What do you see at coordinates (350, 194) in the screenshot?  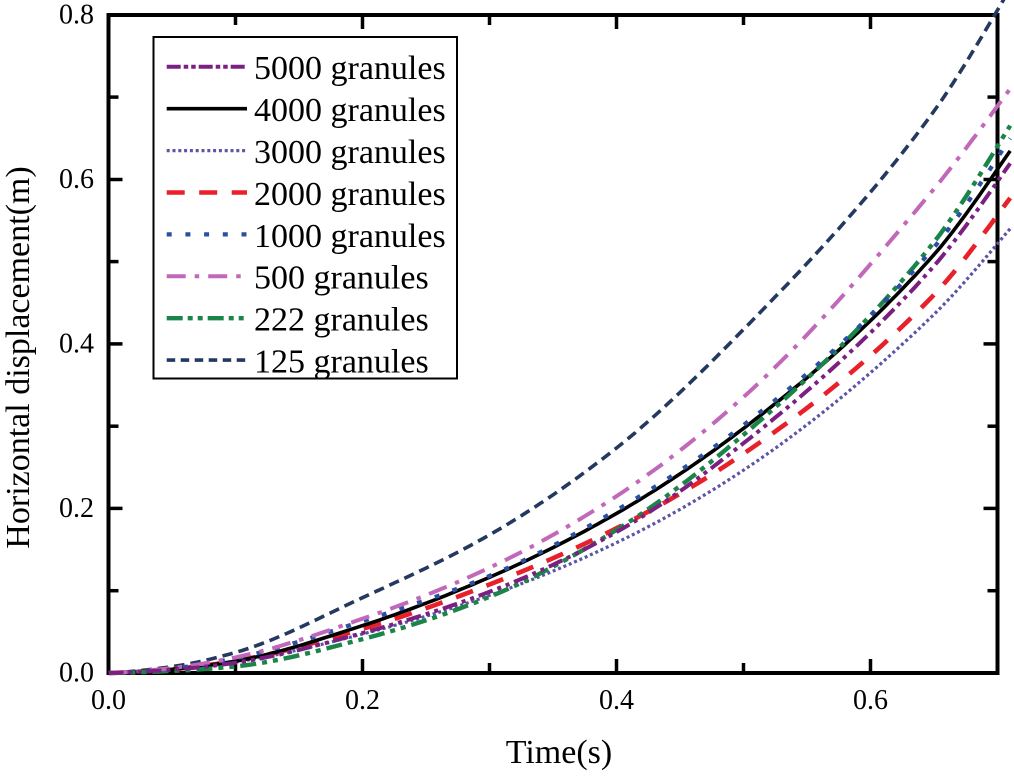 I see `svg-text: 2000 granules` at bounding box center [350, 194].